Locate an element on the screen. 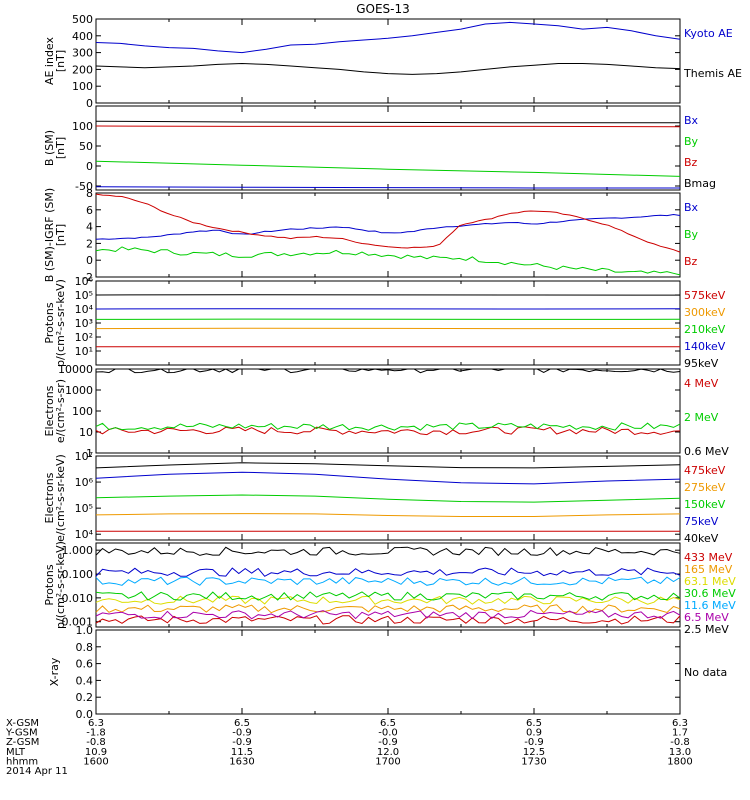 This screenshot has width=750, height=800. ephem-label: Z-GSM is located at coordinates (22, 742).